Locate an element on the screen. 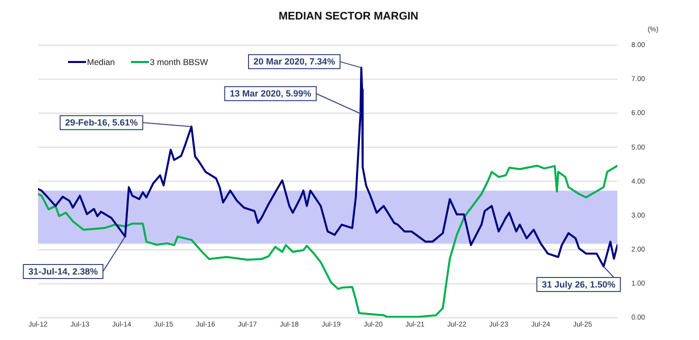 The width and height of the screenshot is (699, 340). legend-label: Median is located at coordinates (101, 62).